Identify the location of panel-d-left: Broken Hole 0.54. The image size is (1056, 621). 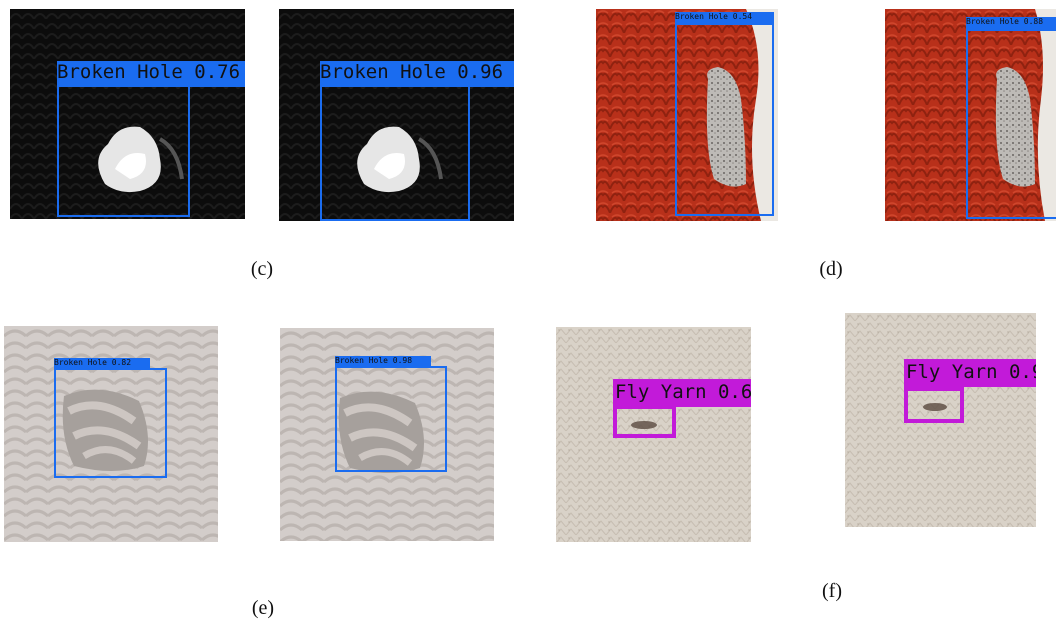
(687, 115).